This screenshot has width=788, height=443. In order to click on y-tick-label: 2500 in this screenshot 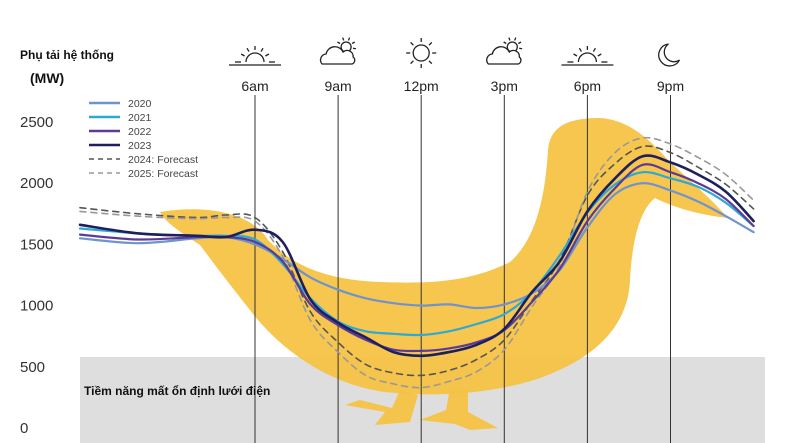, I will do `click(36, 122)`.